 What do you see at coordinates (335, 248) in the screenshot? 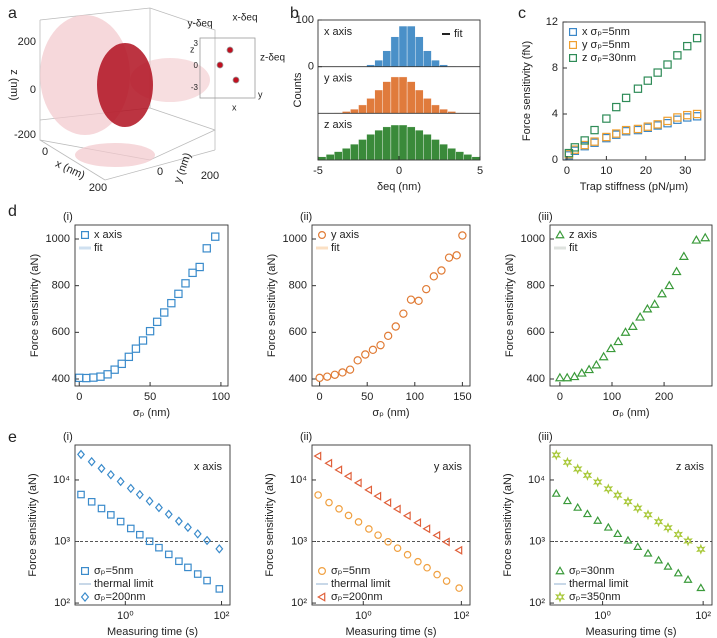
I see `legend-label: fit` at bounding box center [335, 248].